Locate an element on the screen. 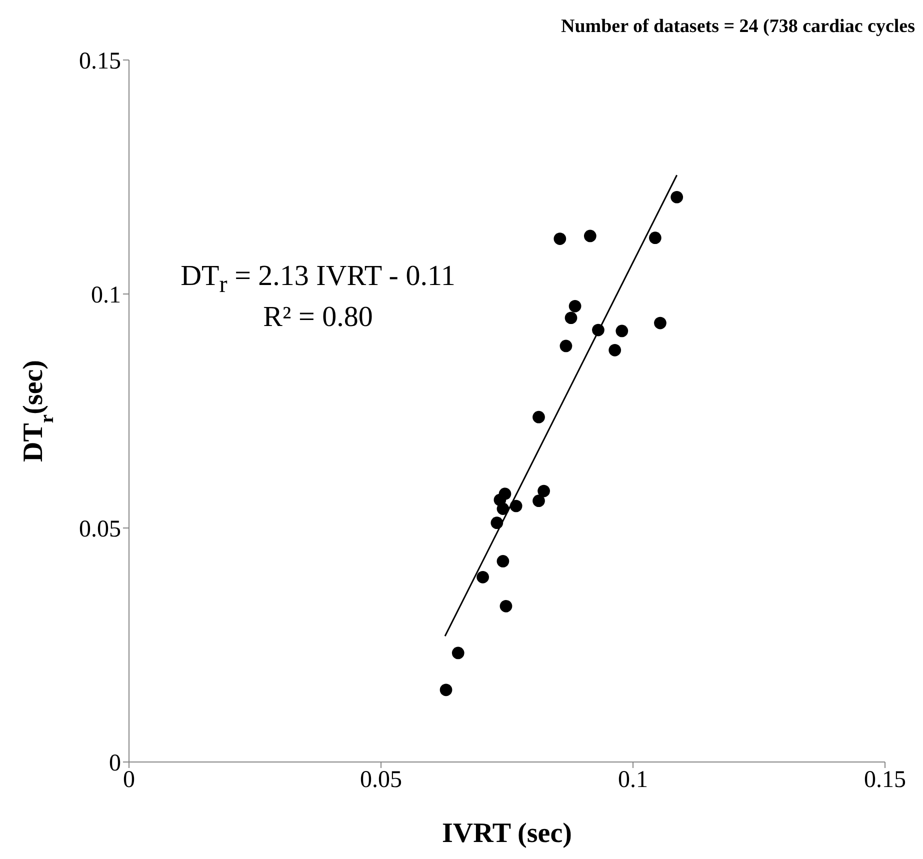  chart-title: Number of datasets = 24 (738 cardiac cycles is located at coordinates (738, 27).